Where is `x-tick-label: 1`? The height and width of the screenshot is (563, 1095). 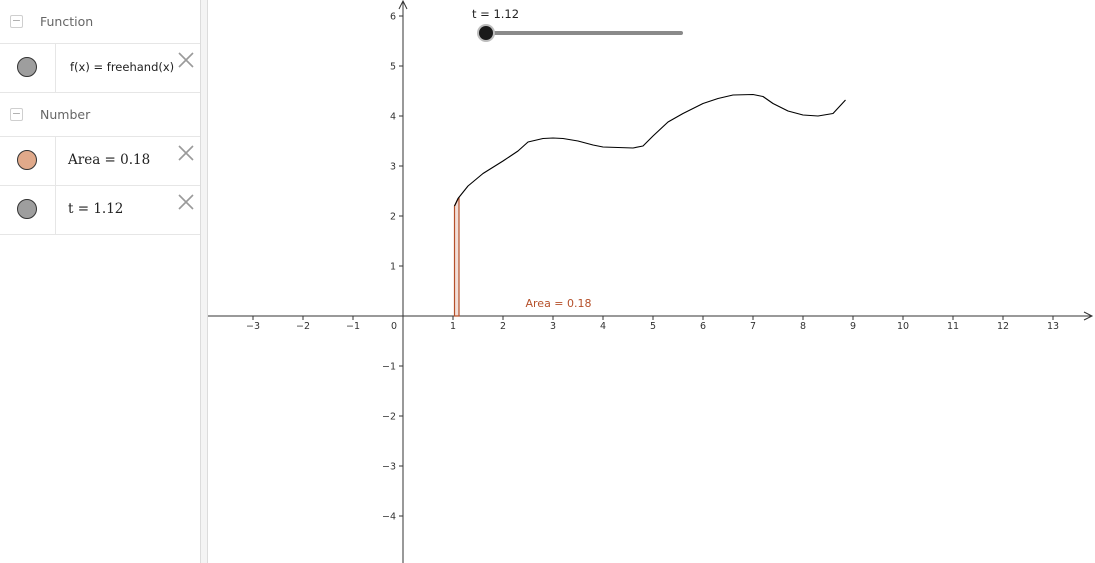 x-tick-label: 1 is located at coordinates (453, 326).